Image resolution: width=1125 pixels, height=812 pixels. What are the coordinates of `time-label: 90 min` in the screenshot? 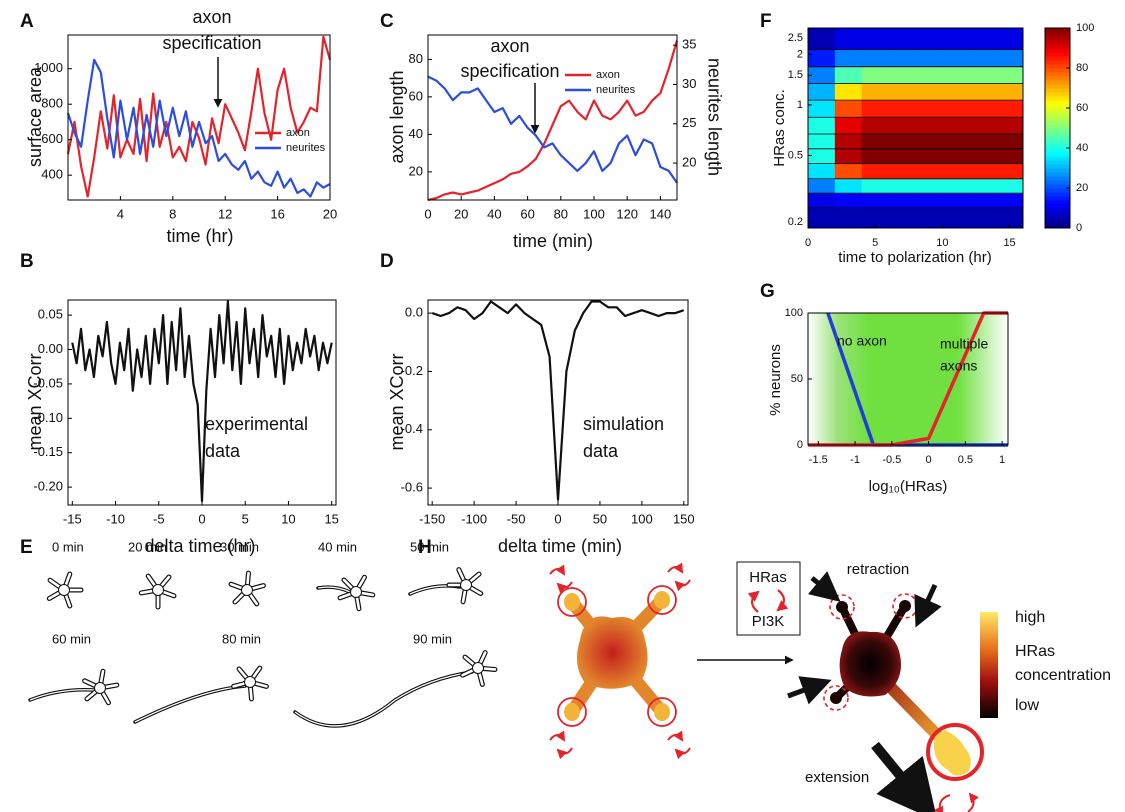 It's located at (432, 638).